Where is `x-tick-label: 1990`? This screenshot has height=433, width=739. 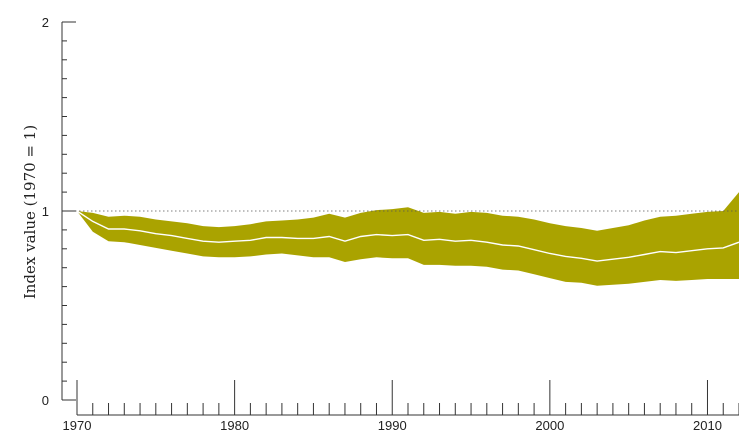
x-tick-label: 1990 is located at coordinates (392, 425).